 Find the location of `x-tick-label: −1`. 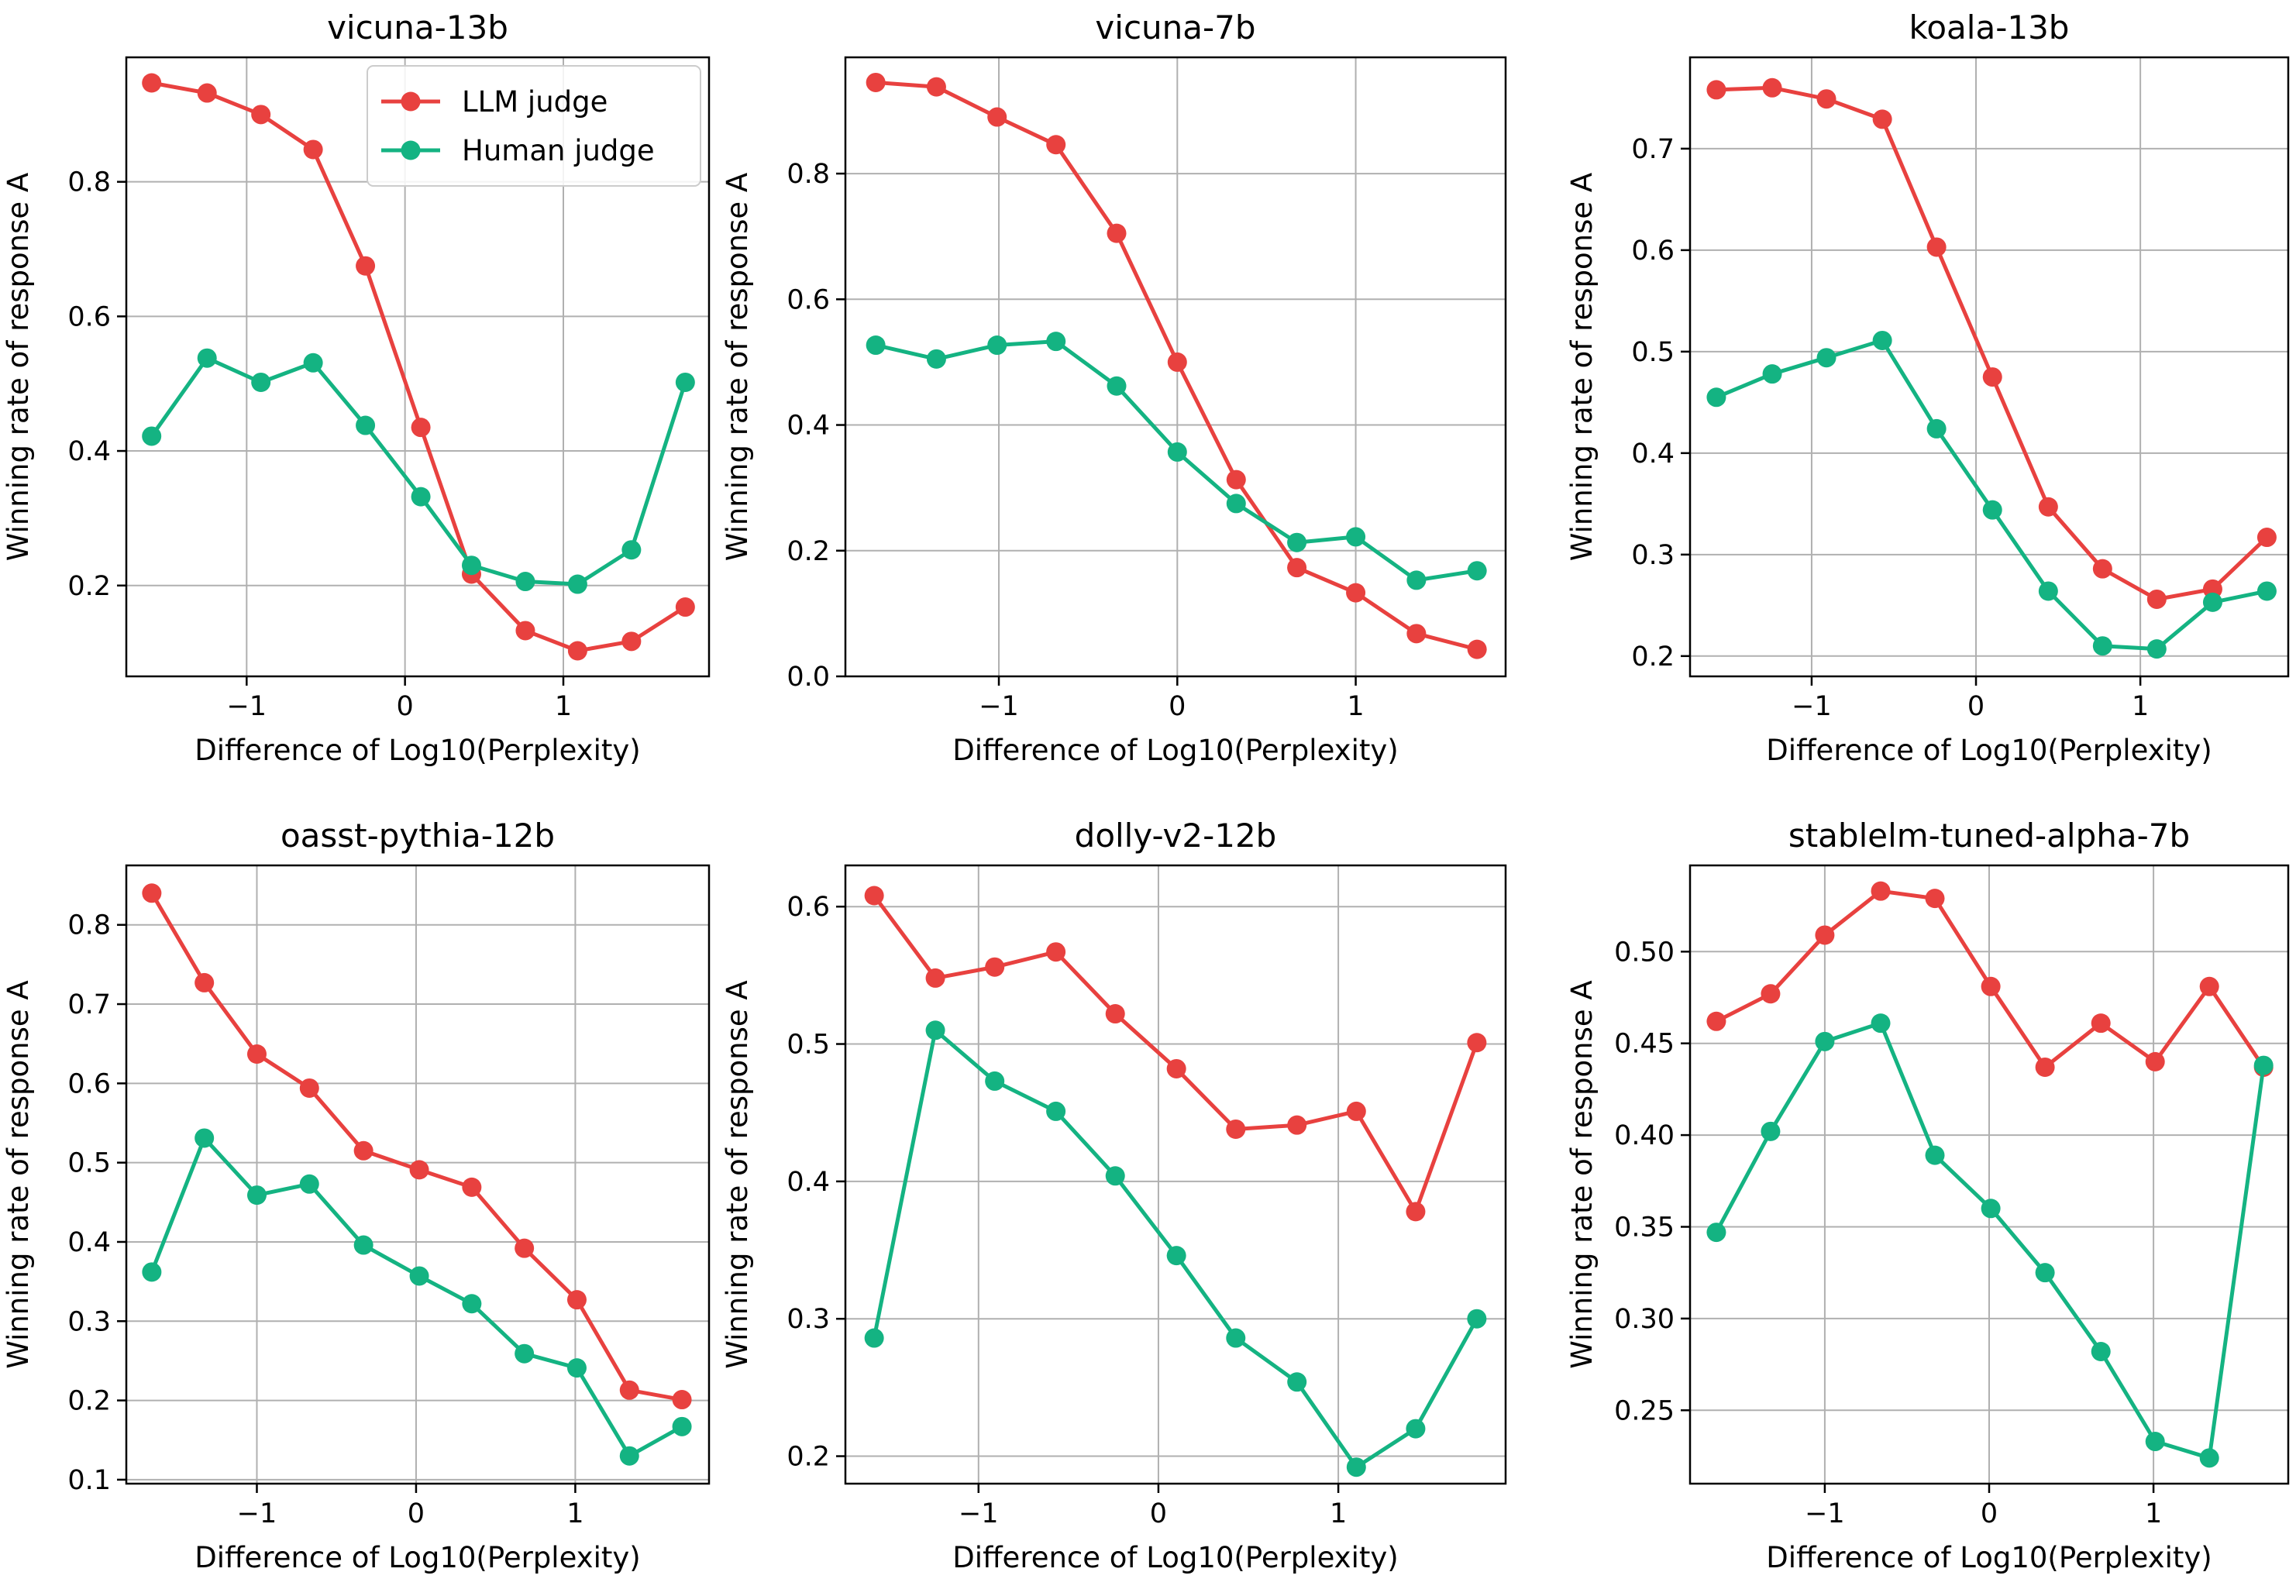

x-tick-label: −1 is located at coordinates (257, 1513).